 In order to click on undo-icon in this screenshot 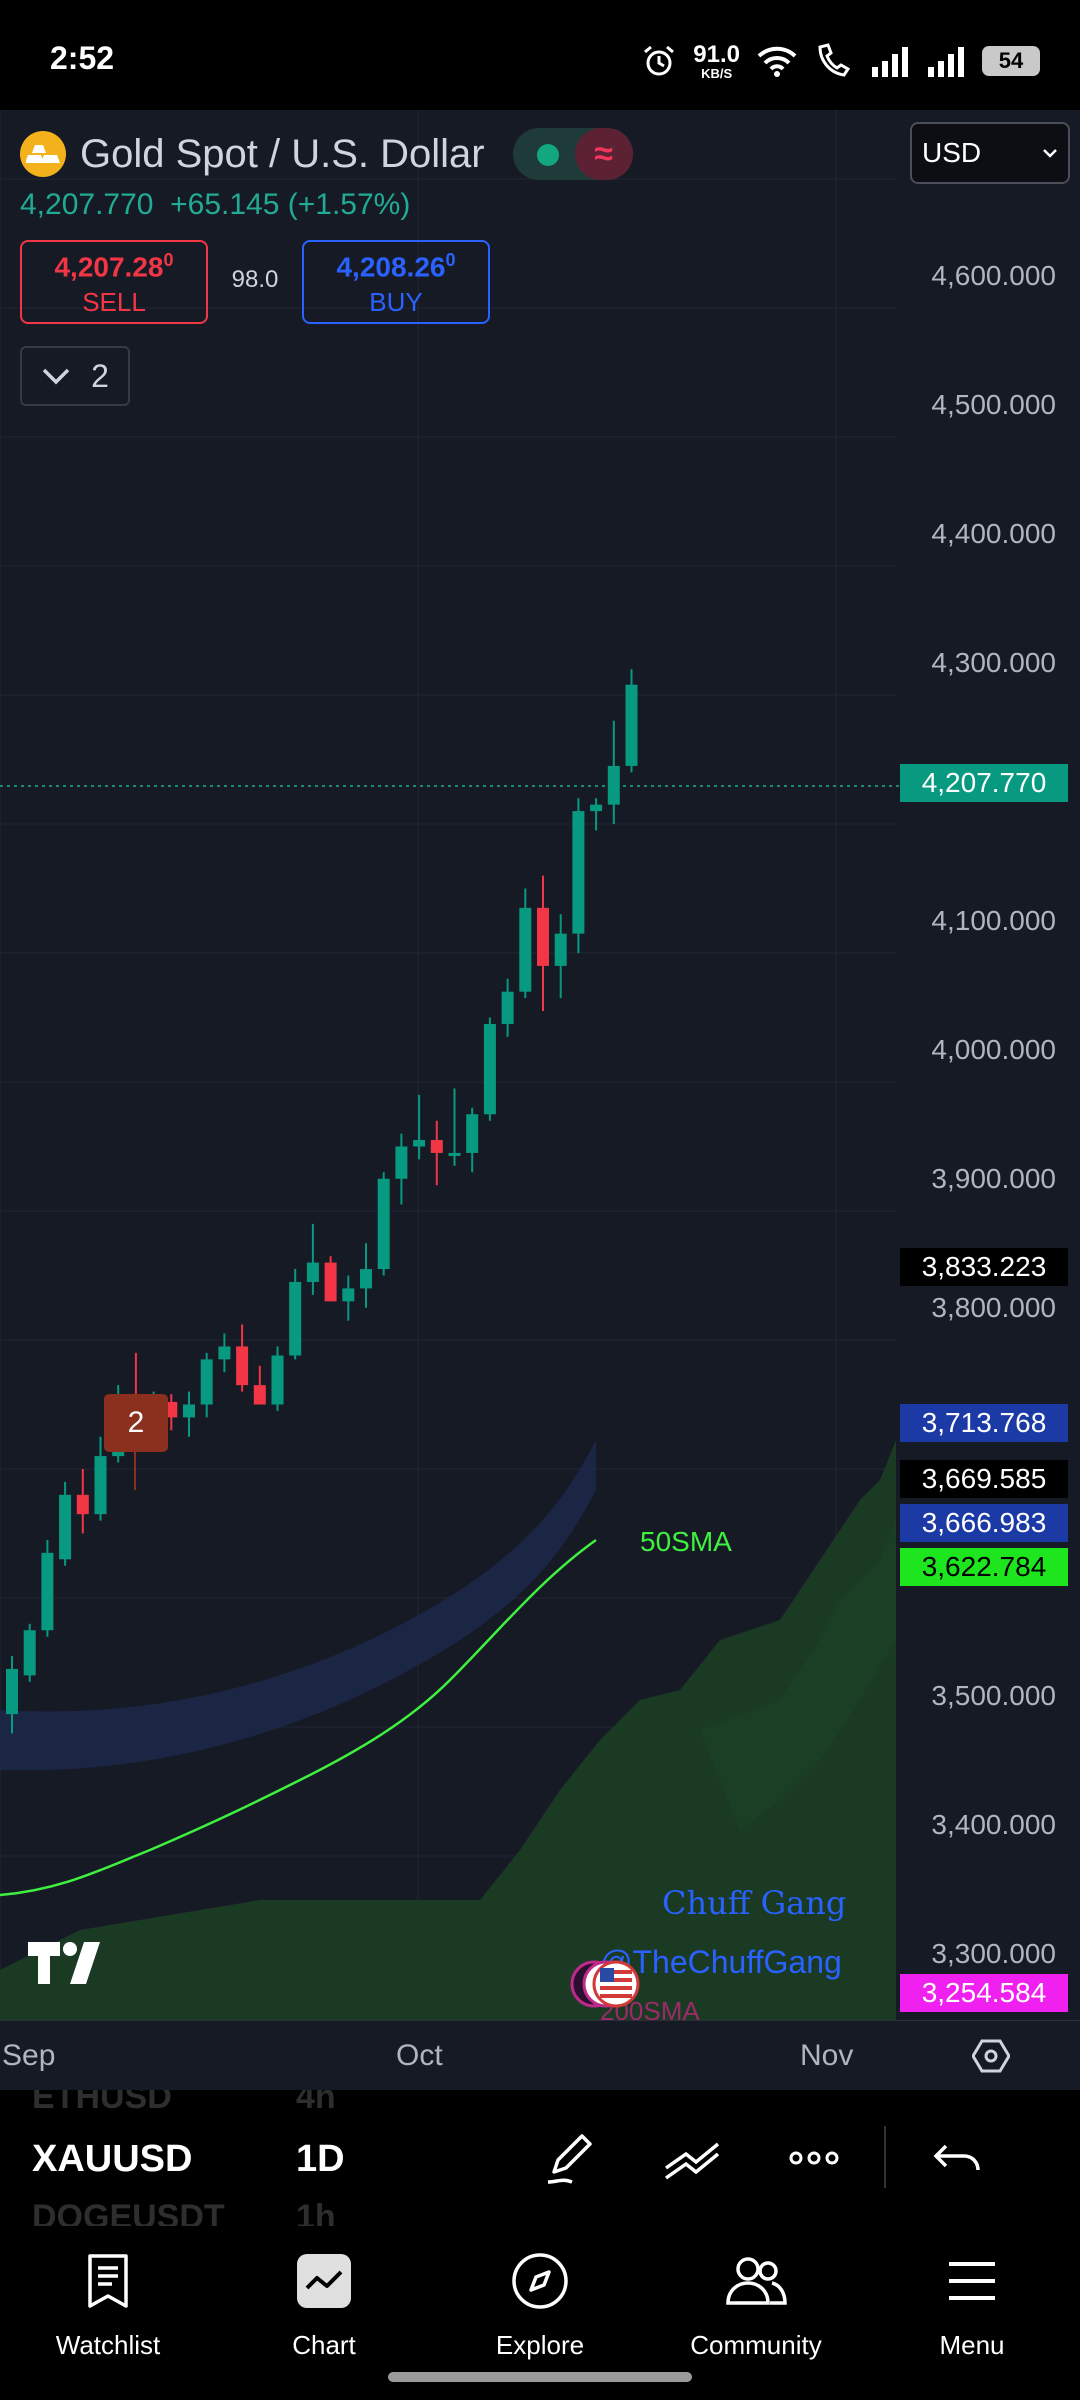, I will do `click(958, 2158)`.